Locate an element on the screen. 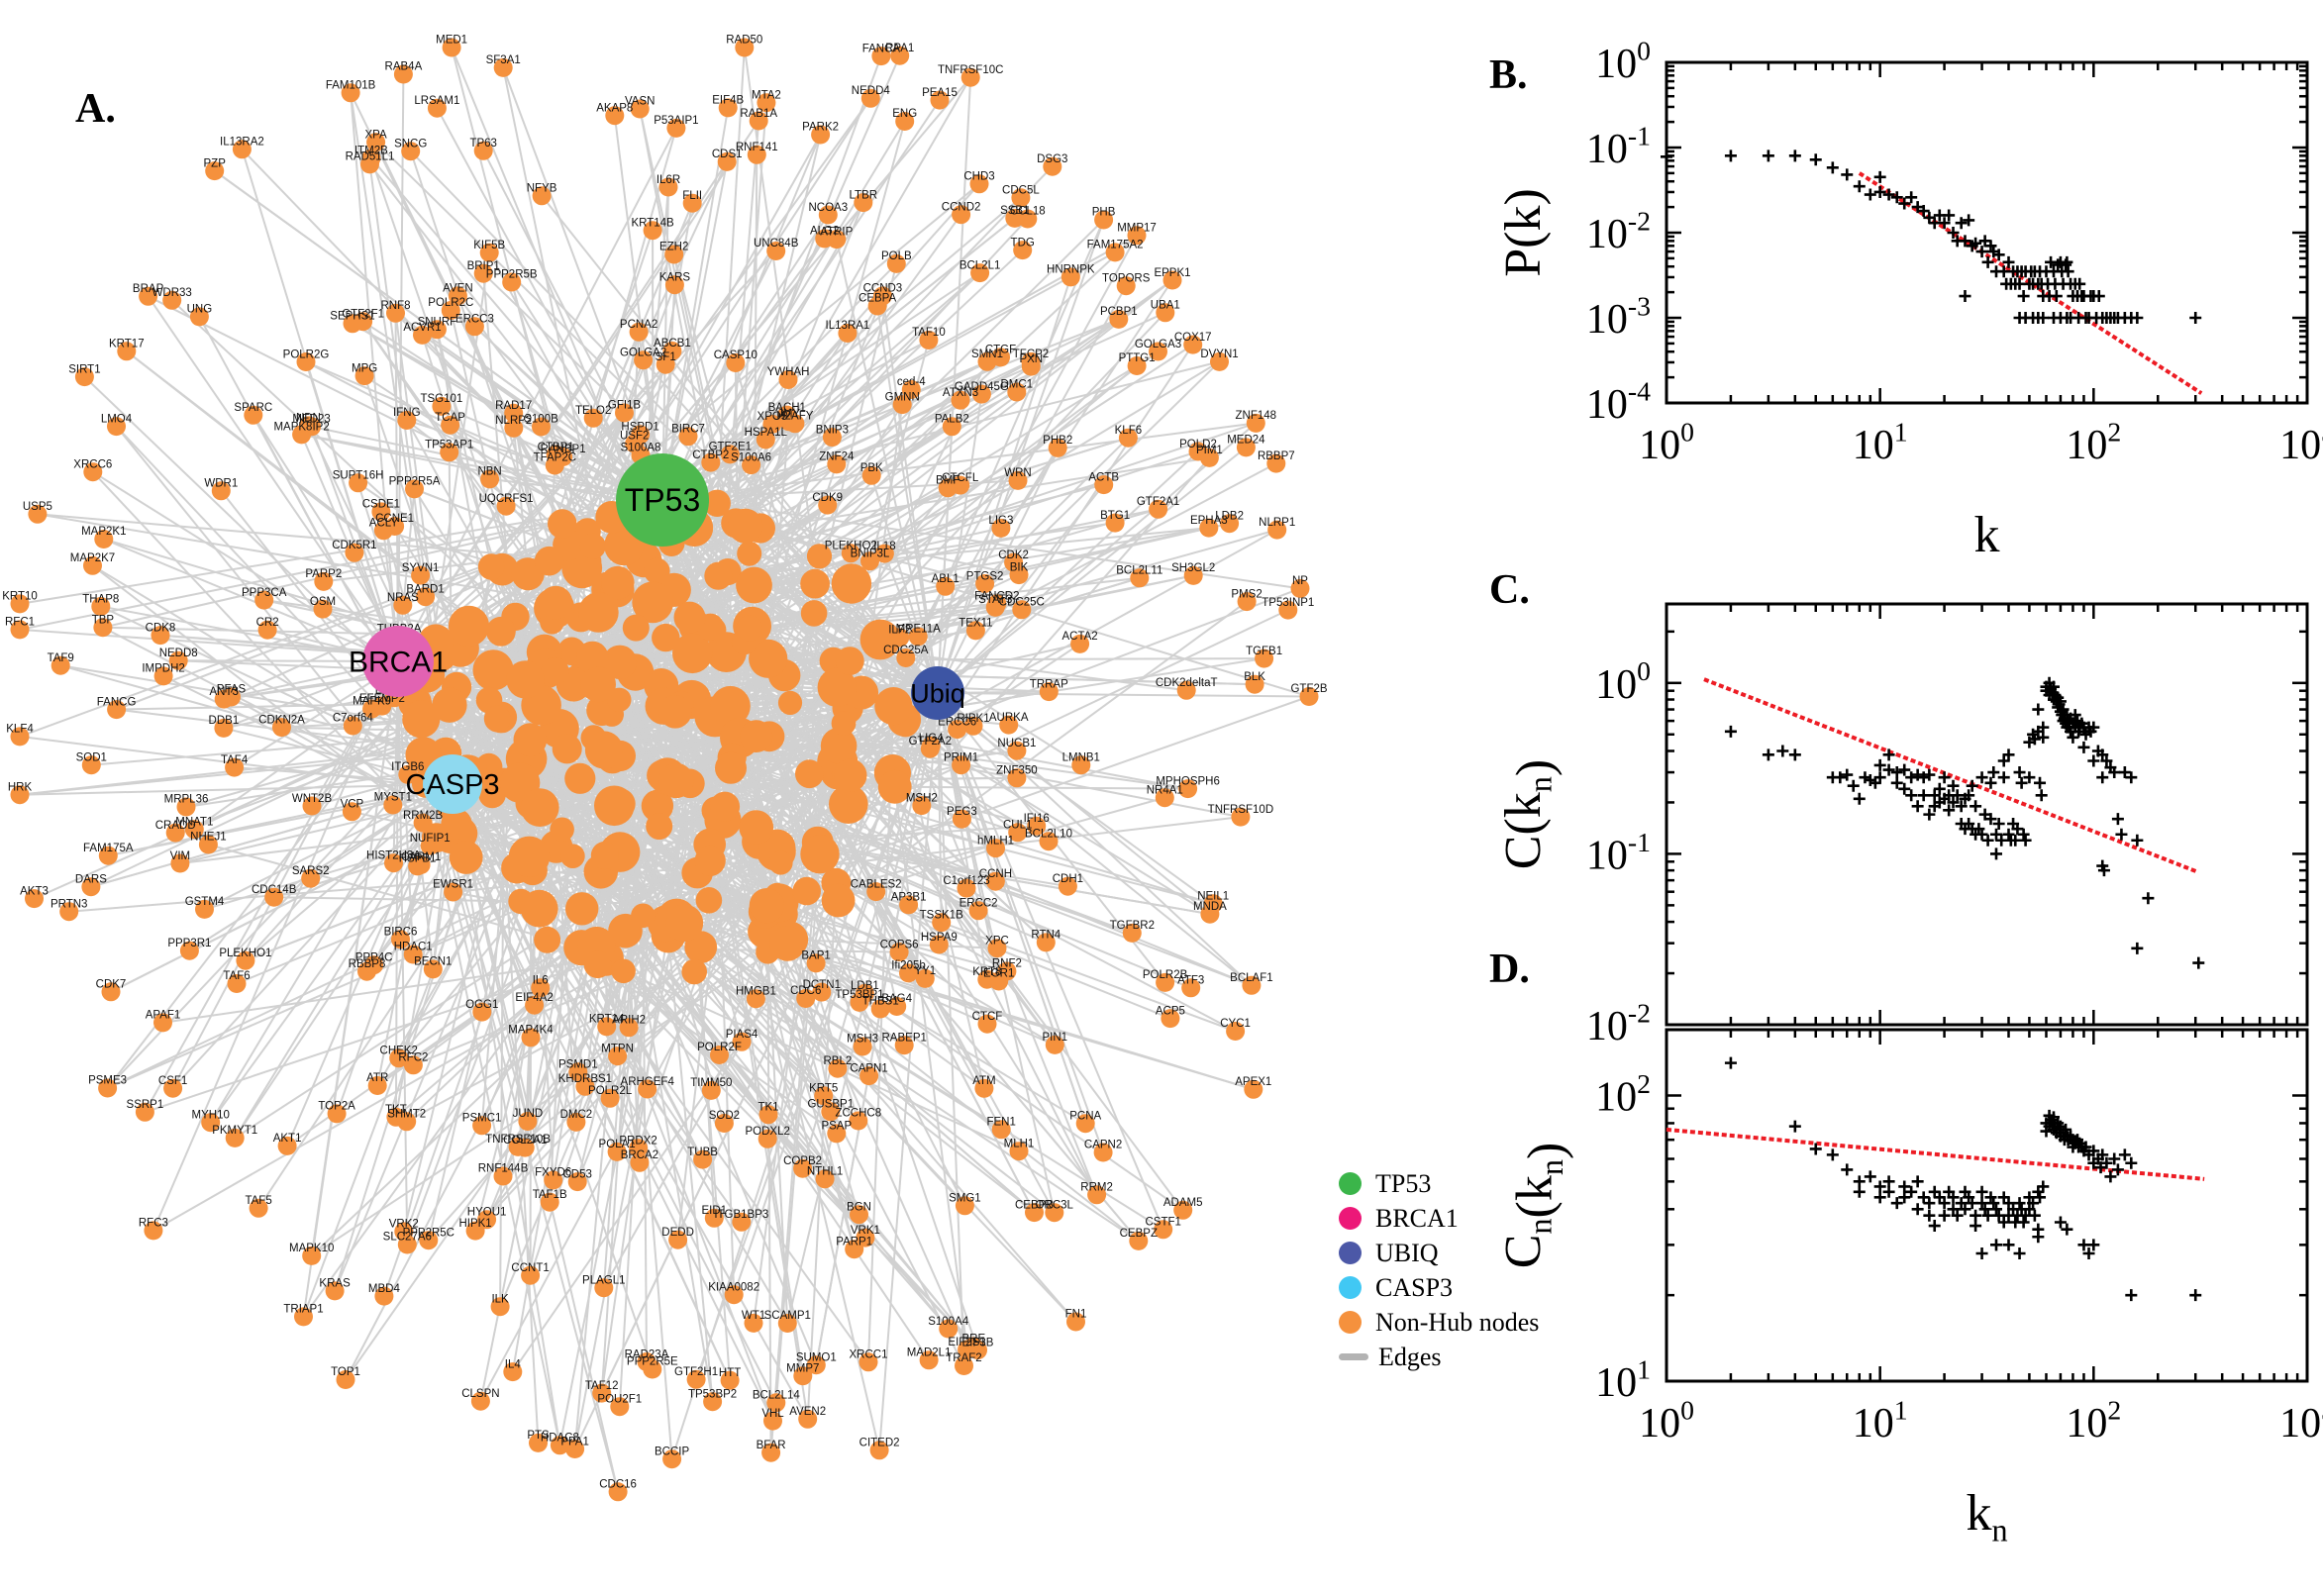  gene-label: HSPB1 is located at coordinates (418, 859).